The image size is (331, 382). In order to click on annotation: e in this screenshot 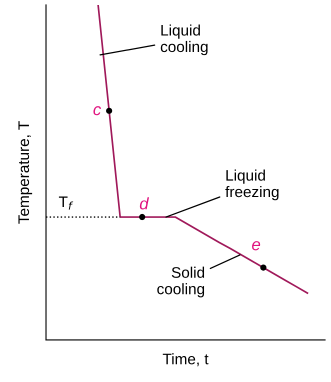, I will do `click(256, 245)`.